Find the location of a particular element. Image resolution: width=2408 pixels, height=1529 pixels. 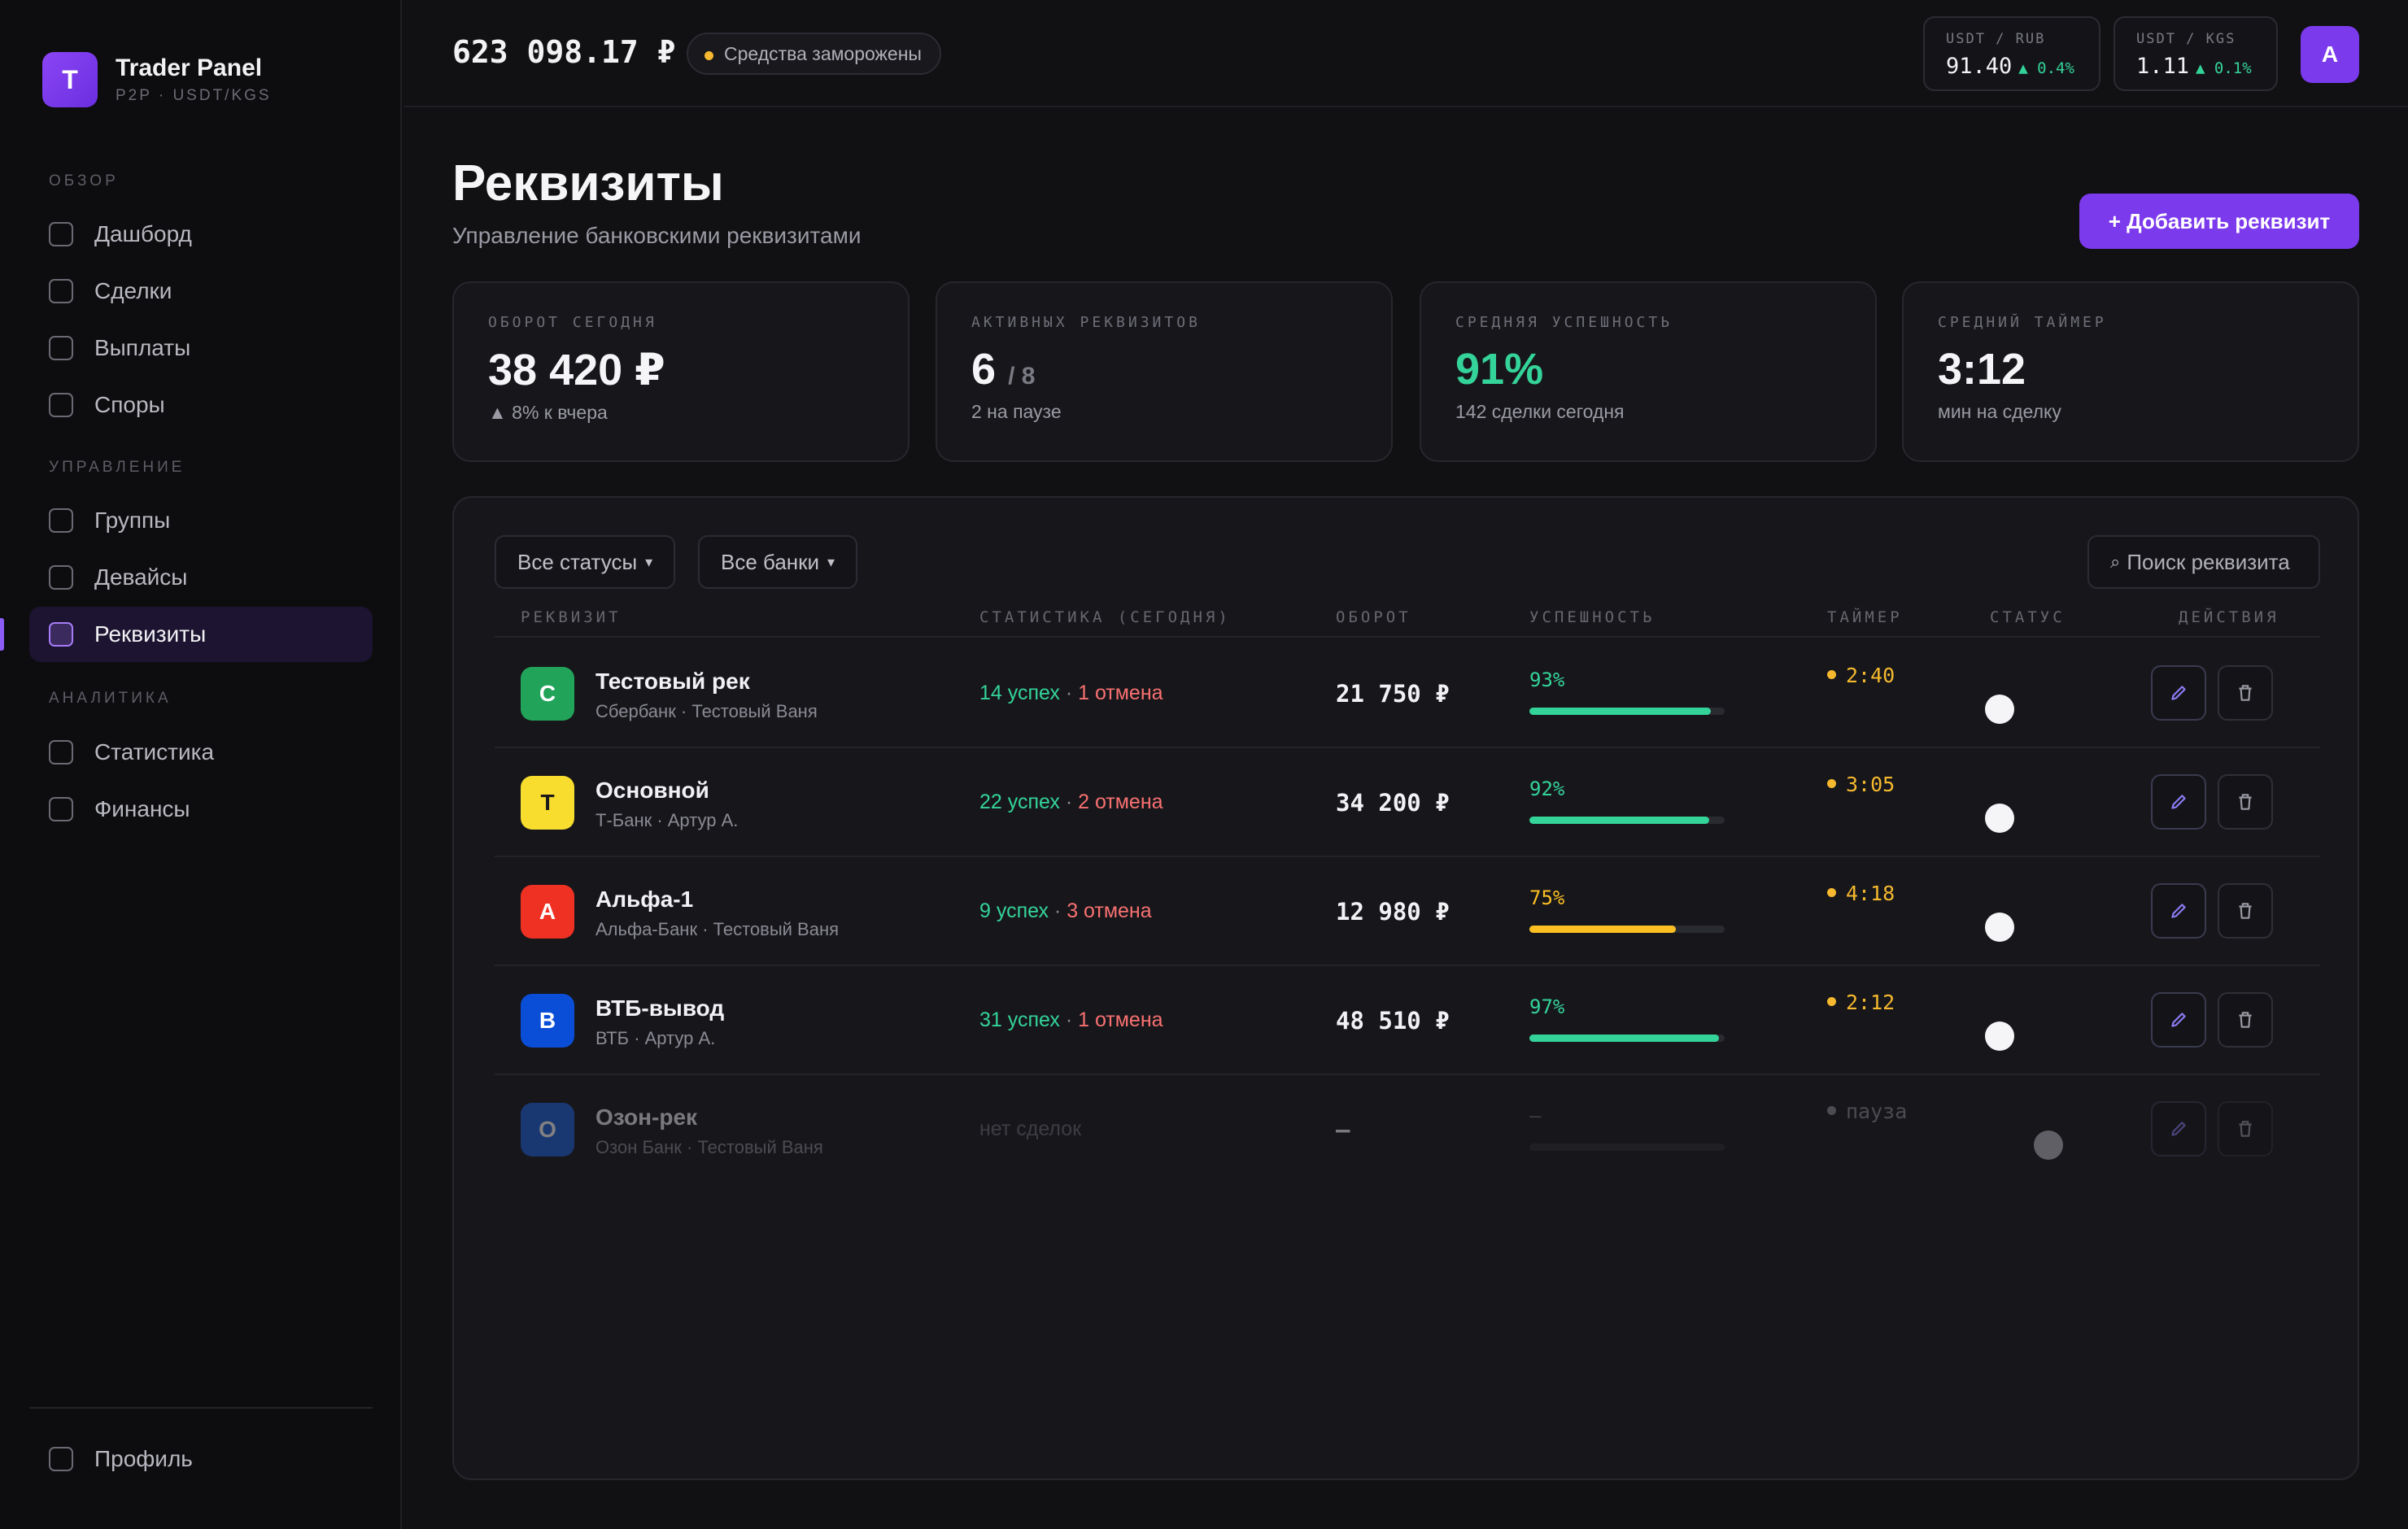

timer-dot-icon is located at coordinates (1831, 674).